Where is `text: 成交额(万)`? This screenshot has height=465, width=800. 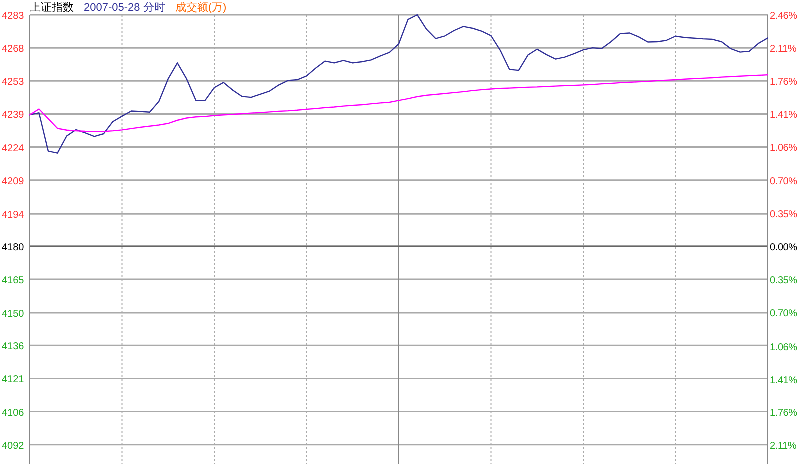 text: 成交额(万) is located at coordinates (201, 7).